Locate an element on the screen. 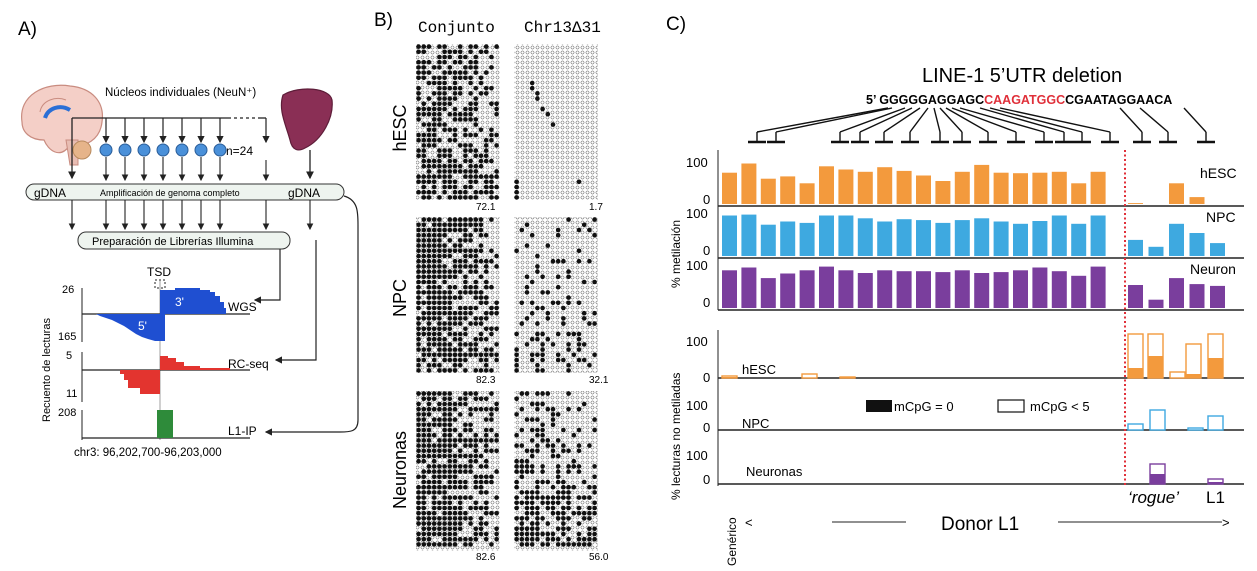 The image size is (1257, 571). nuclei-dots is located at coordinates (163, 150).